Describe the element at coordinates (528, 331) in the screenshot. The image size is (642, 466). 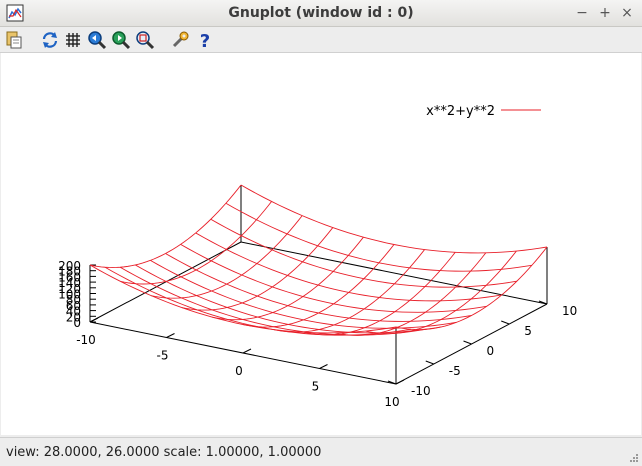
I see `y-tick-label: 5` at that location.